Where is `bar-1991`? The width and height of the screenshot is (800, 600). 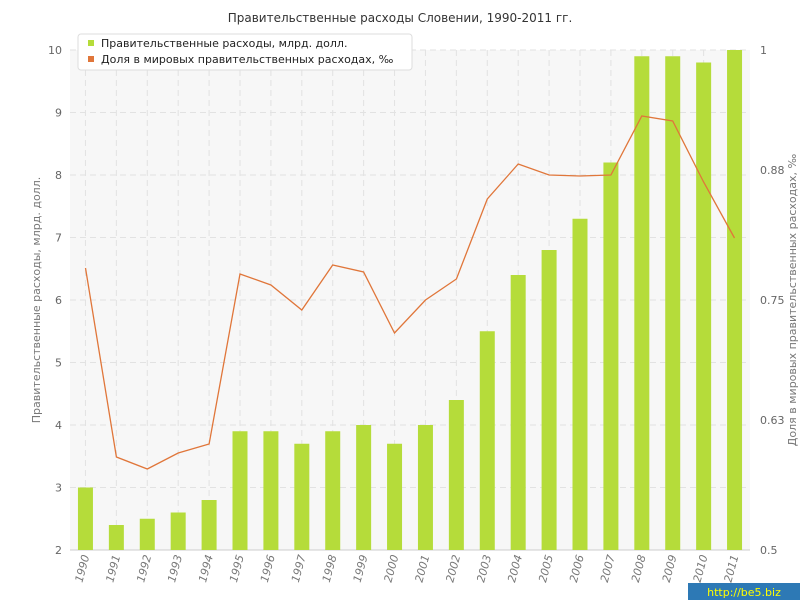 bar-1991 is located at coordinates (116, 537).